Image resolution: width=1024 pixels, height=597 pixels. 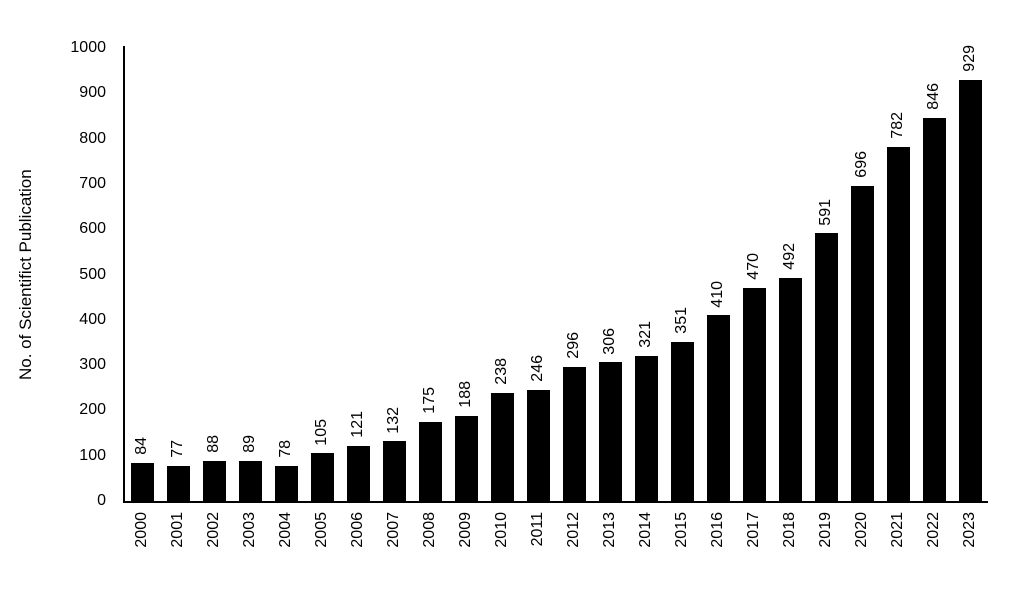 I want to click on bar-value-label: 121, so click(x=357, y=425).